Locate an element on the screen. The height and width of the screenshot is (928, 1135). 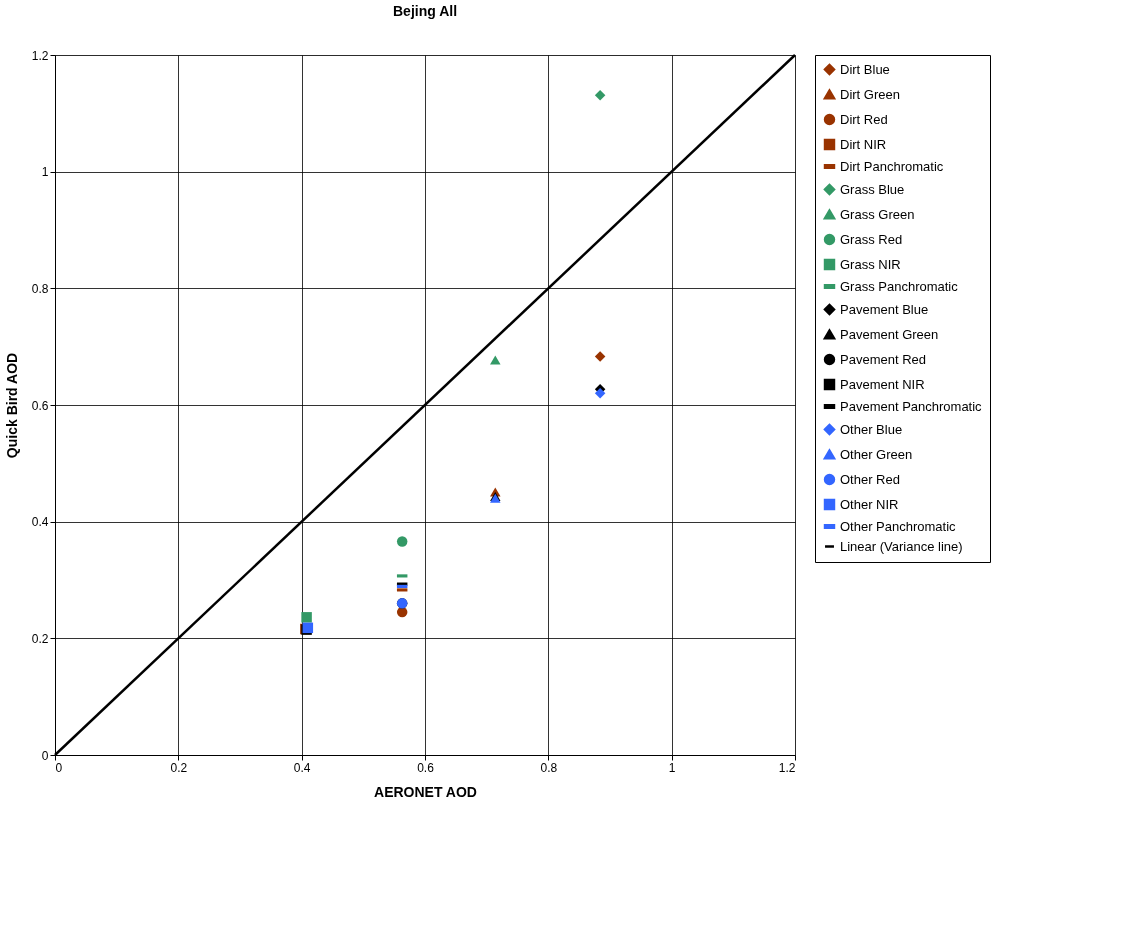
x-tick-label: 0 is located at coordinates (59, 767).